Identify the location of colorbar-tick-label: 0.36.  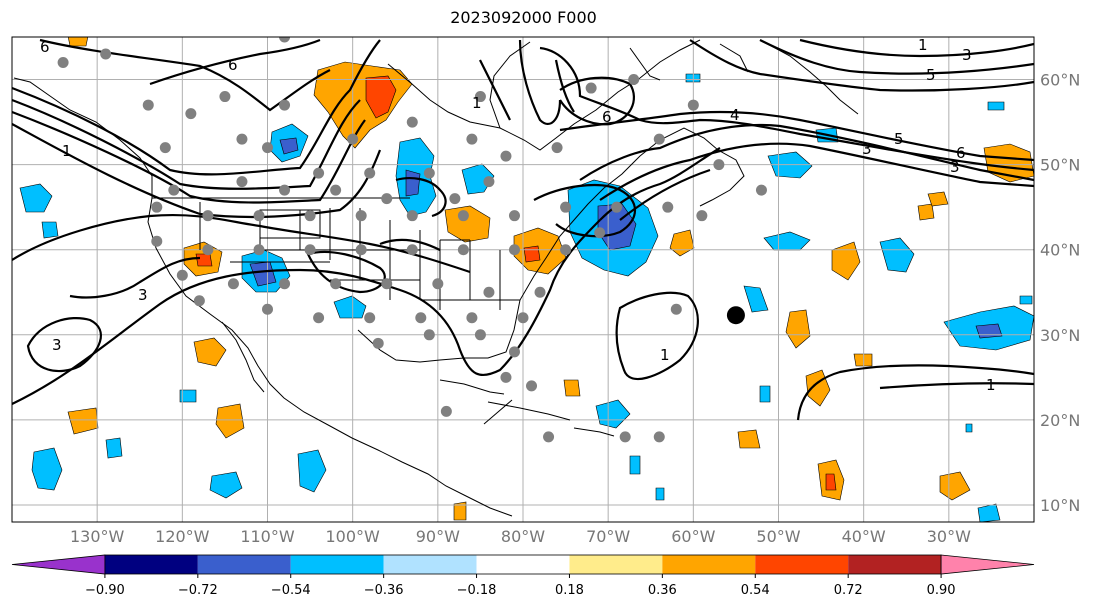
(662, 590).